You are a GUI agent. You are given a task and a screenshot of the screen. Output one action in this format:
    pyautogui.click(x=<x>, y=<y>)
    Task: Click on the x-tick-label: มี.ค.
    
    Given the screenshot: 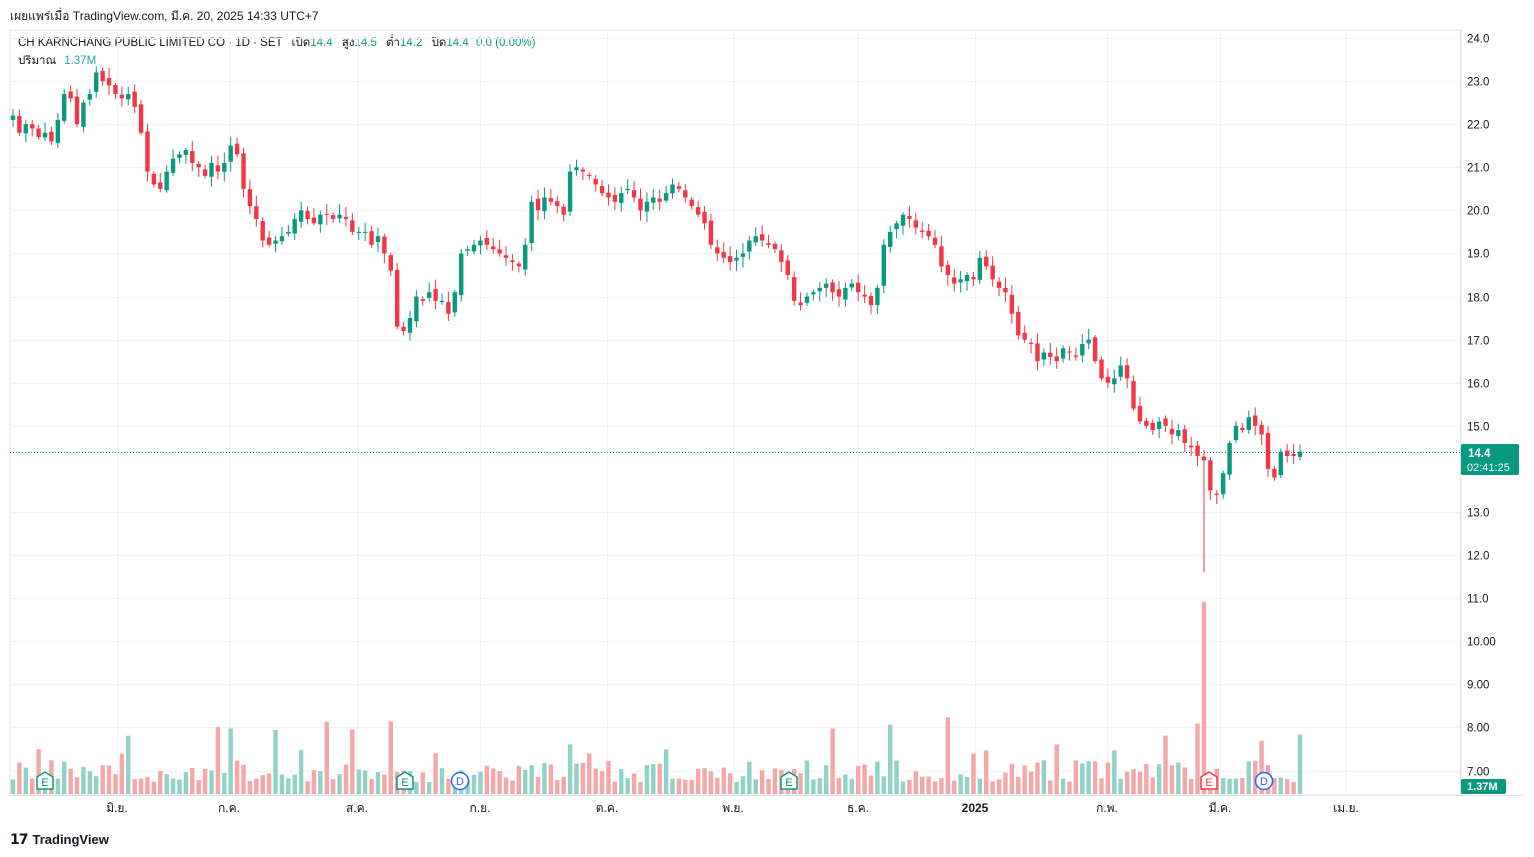 What is the action you would take?
    pyautogui.click(x=1220, y=808)
    